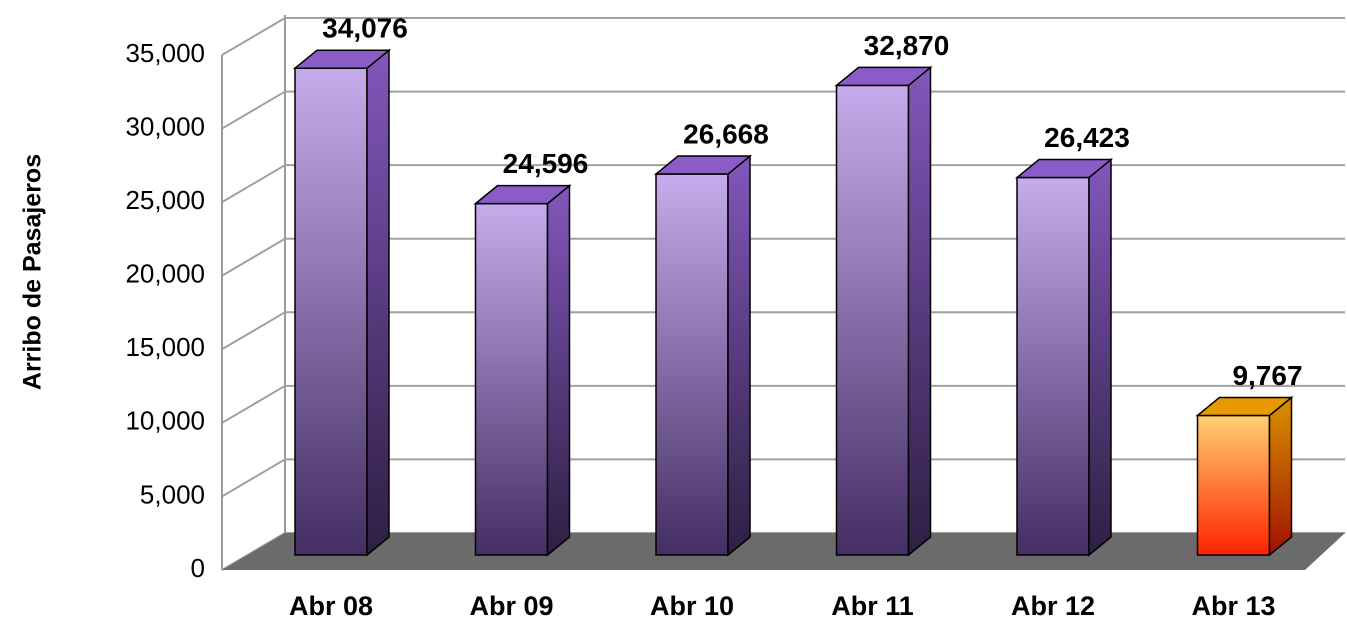 This screenshot has width=1347, height=627. I want to click on x-tick-label: Abr 11, so click(872, 606).